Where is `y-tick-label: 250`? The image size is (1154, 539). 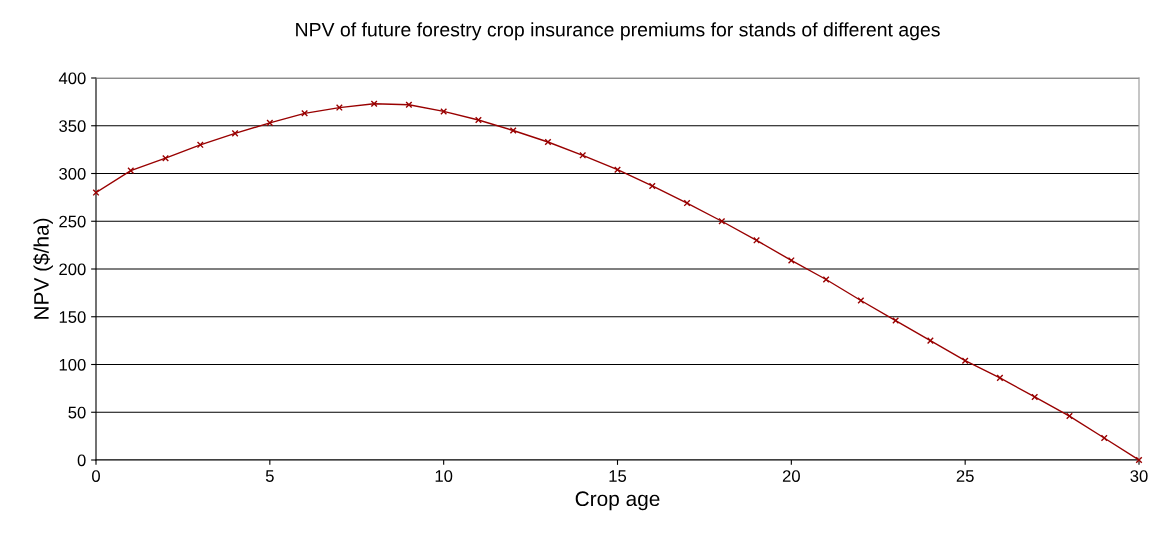 y-tick-label: 250 is located at coordinates (72, 221).